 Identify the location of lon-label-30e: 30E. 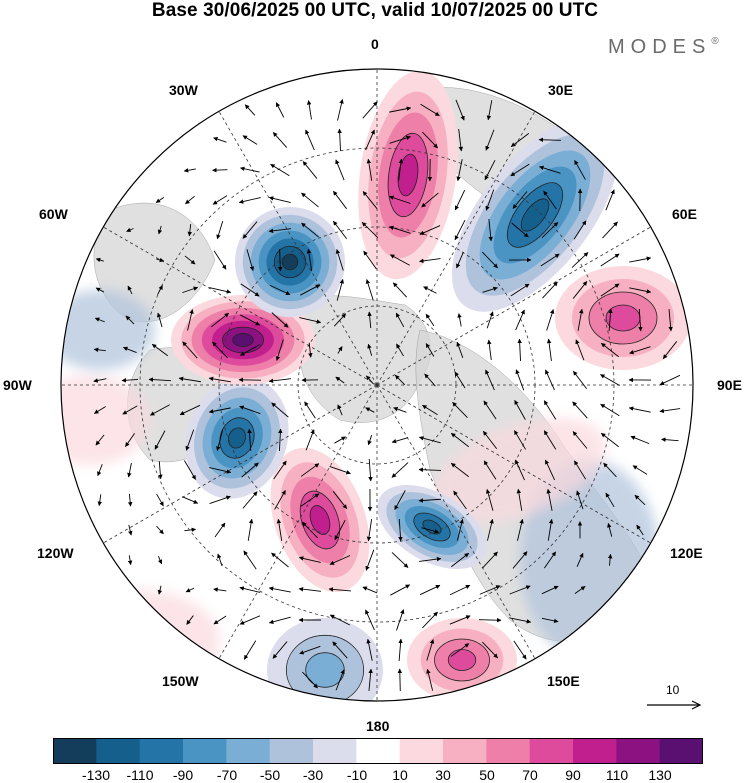
(560, 90).